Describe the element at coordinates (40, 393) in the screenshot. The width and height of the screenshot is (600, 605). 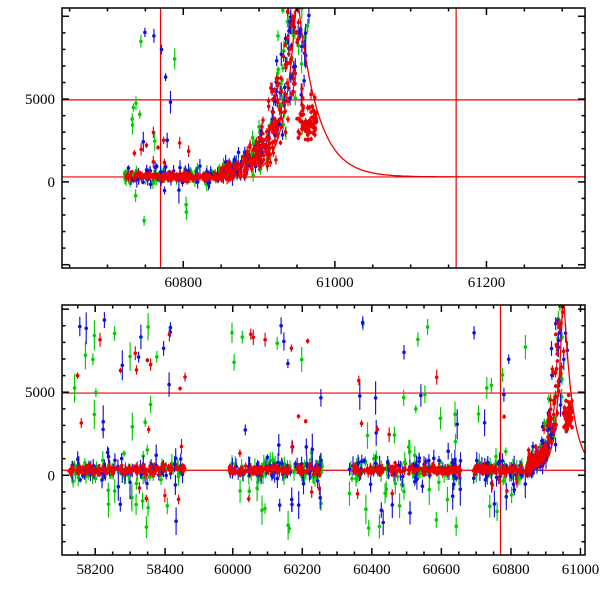
I see `y-tick-label: 5000` at that location.